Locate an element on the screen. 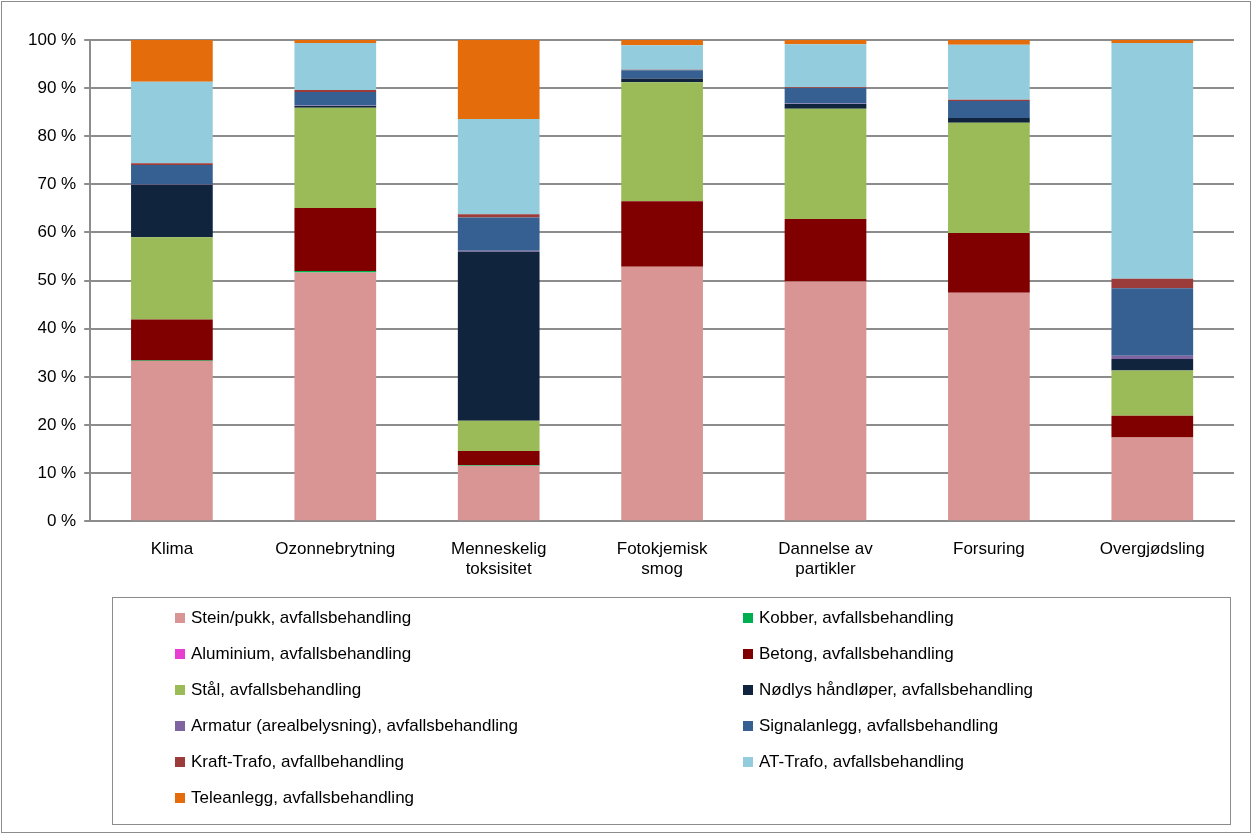 The height and width of the screenshot is (834, 1252). y-tick-label: 50 % is located at coordinates (57, 280).